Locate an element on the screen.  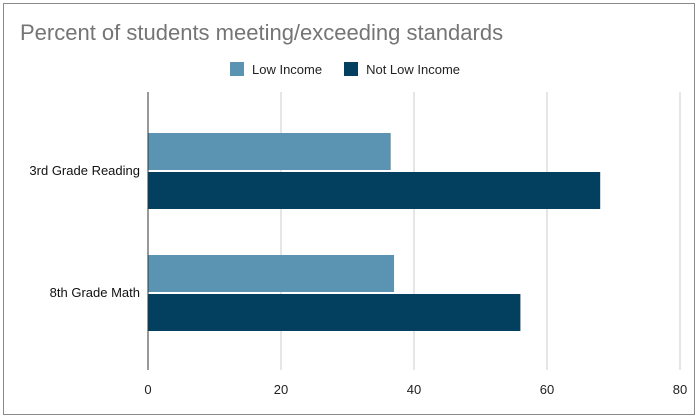
x-tick-label: 20 is located at coordinates (281, 389).